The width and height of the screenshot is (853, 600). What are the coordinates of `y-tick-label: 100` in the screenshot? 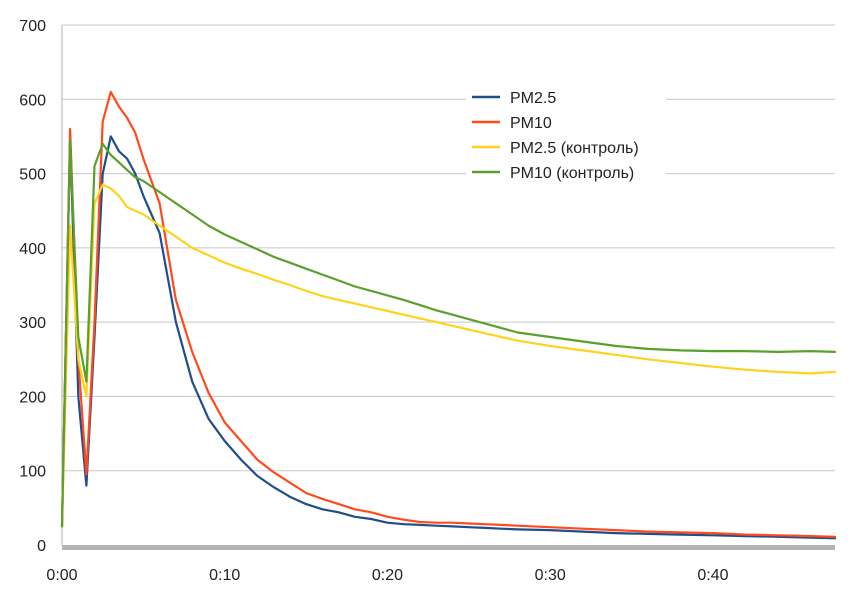 It's located at (32, 472).